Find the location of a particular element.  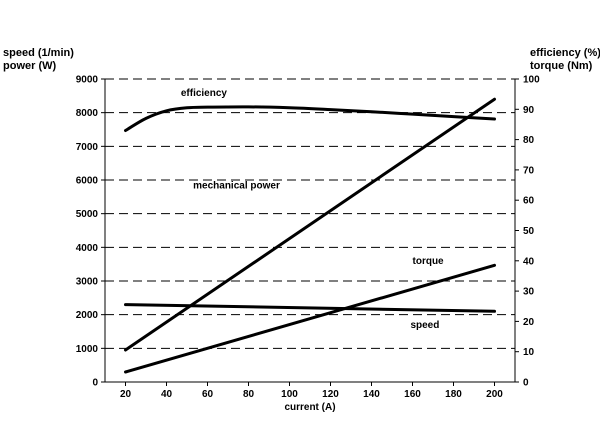

y-left-tick-label: 0 is located at coordinates (95, 383).